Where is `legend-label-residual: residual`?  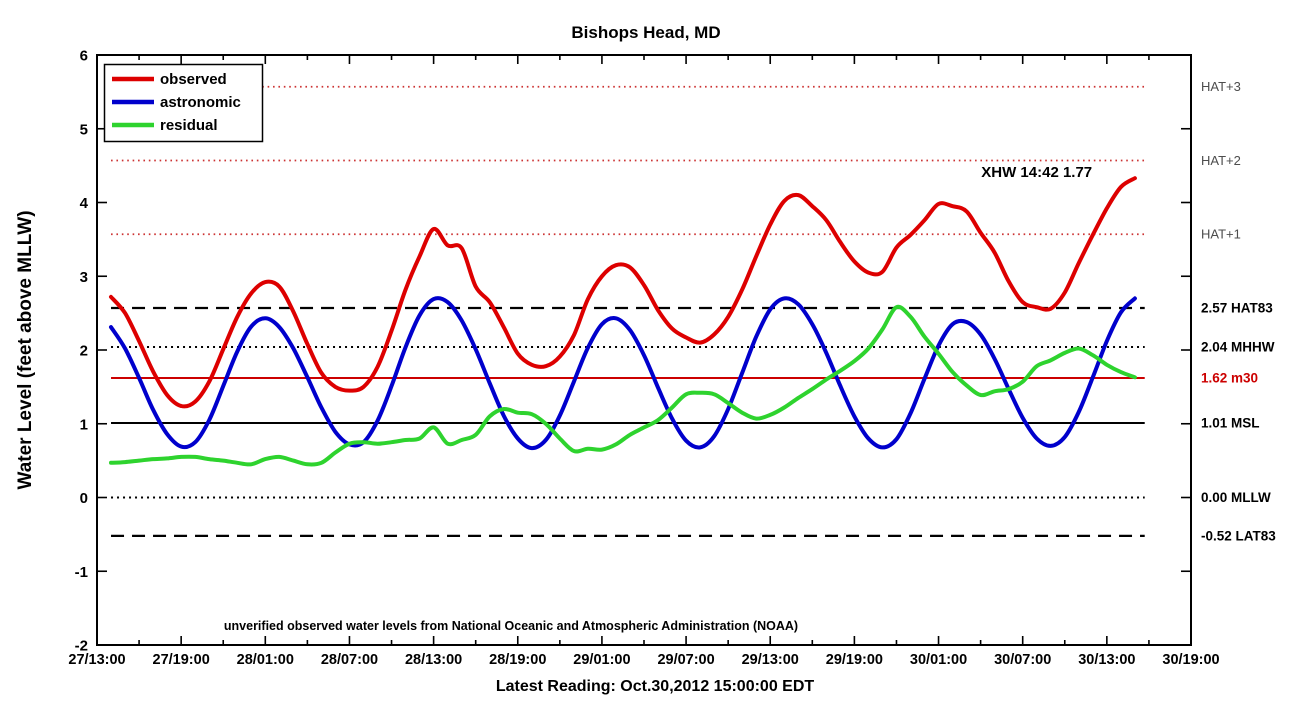
legend-label-residual: residual is located at coordinates (189, 125).